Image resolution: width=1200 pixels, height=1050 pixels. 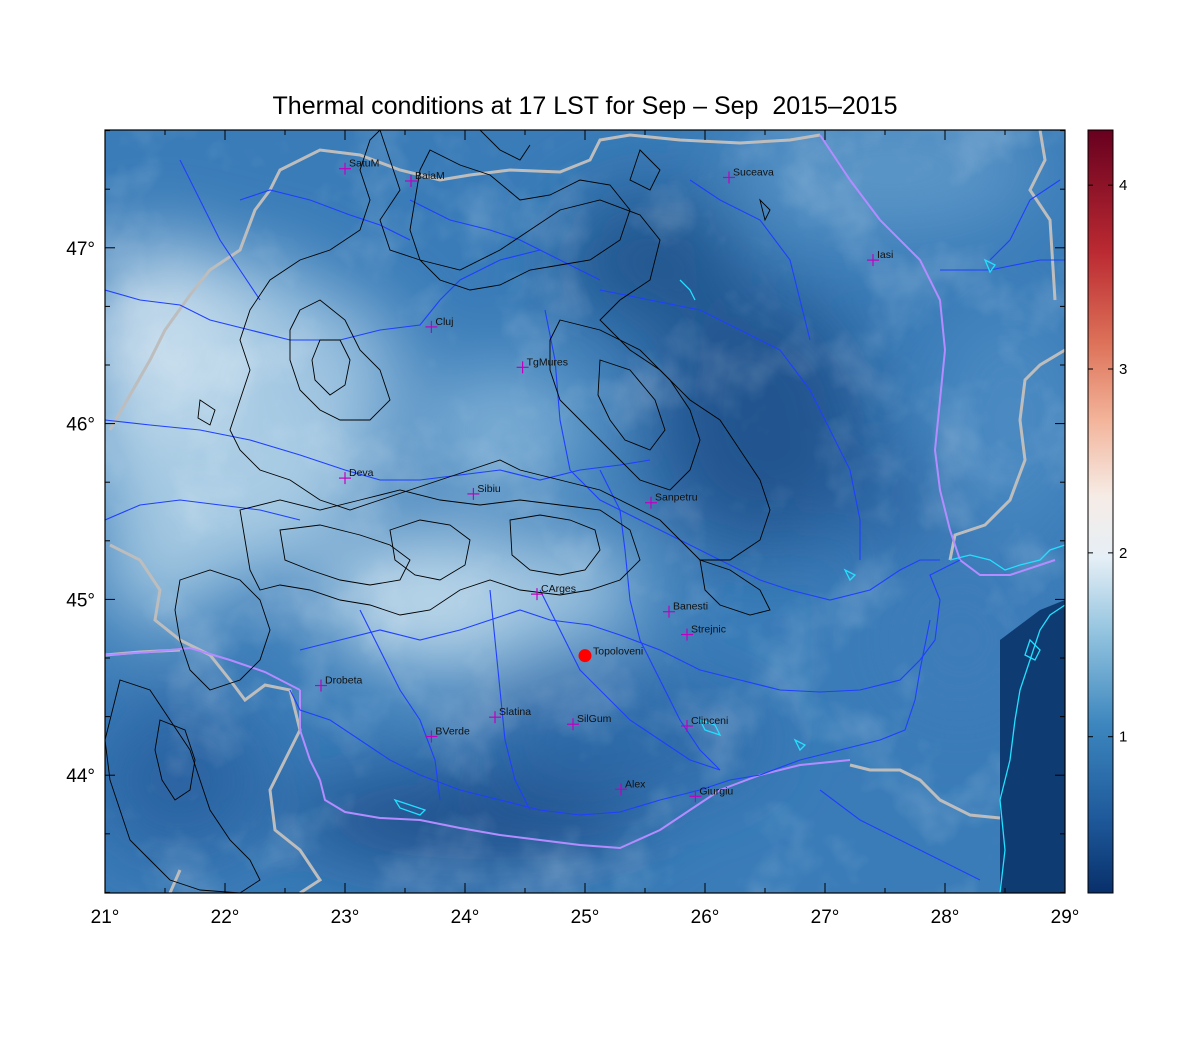 I want to click on lon-tick-label: 21°, so click(x=105, y=917).